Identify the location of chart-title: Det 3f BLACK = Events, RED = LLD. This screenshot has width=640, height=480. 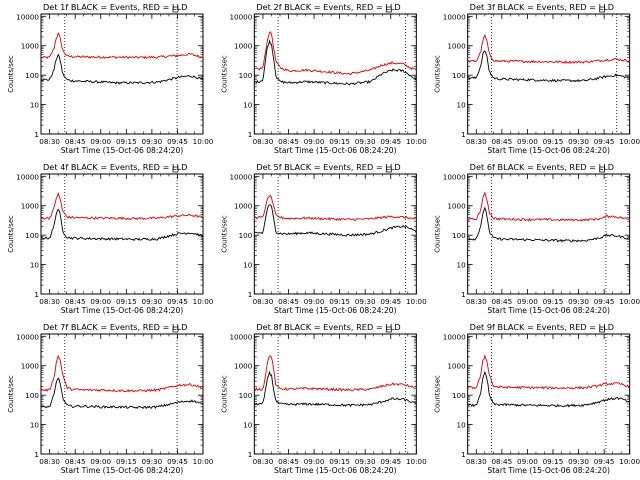
(542, 7).